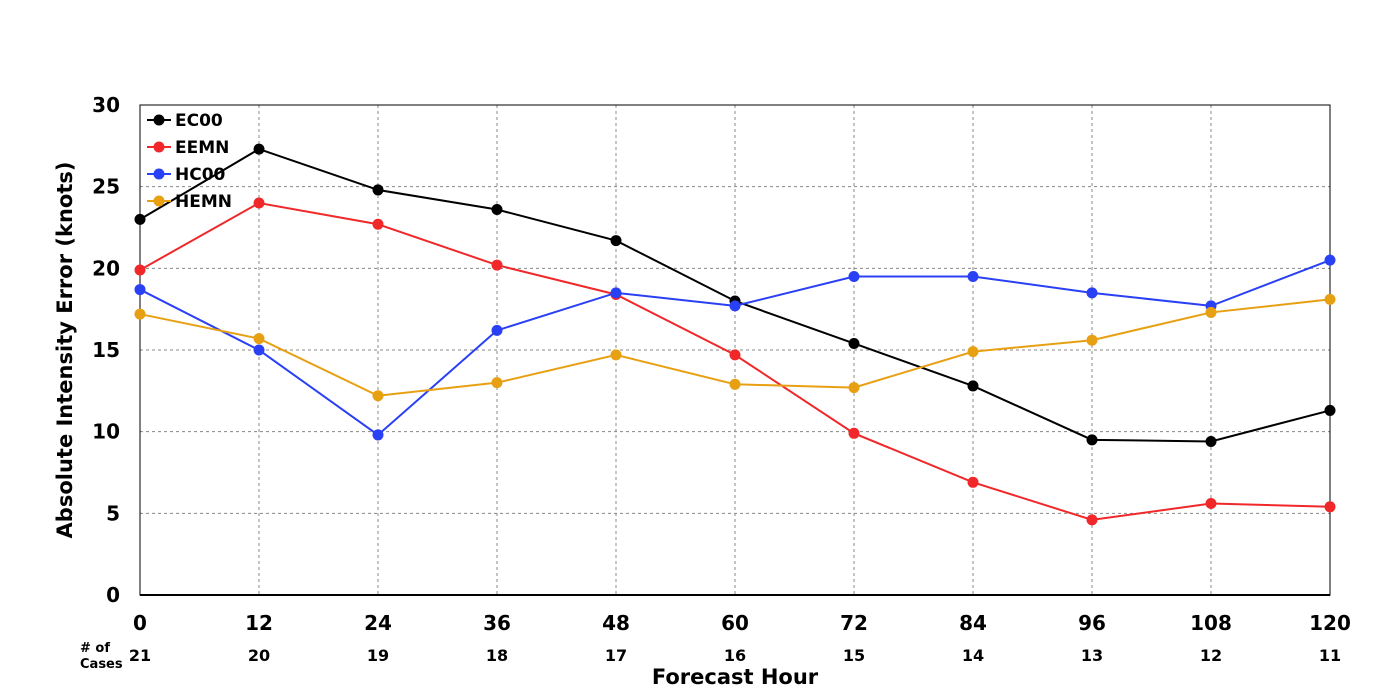  I want to click on x-tick-label: 48, so click(616, 623).